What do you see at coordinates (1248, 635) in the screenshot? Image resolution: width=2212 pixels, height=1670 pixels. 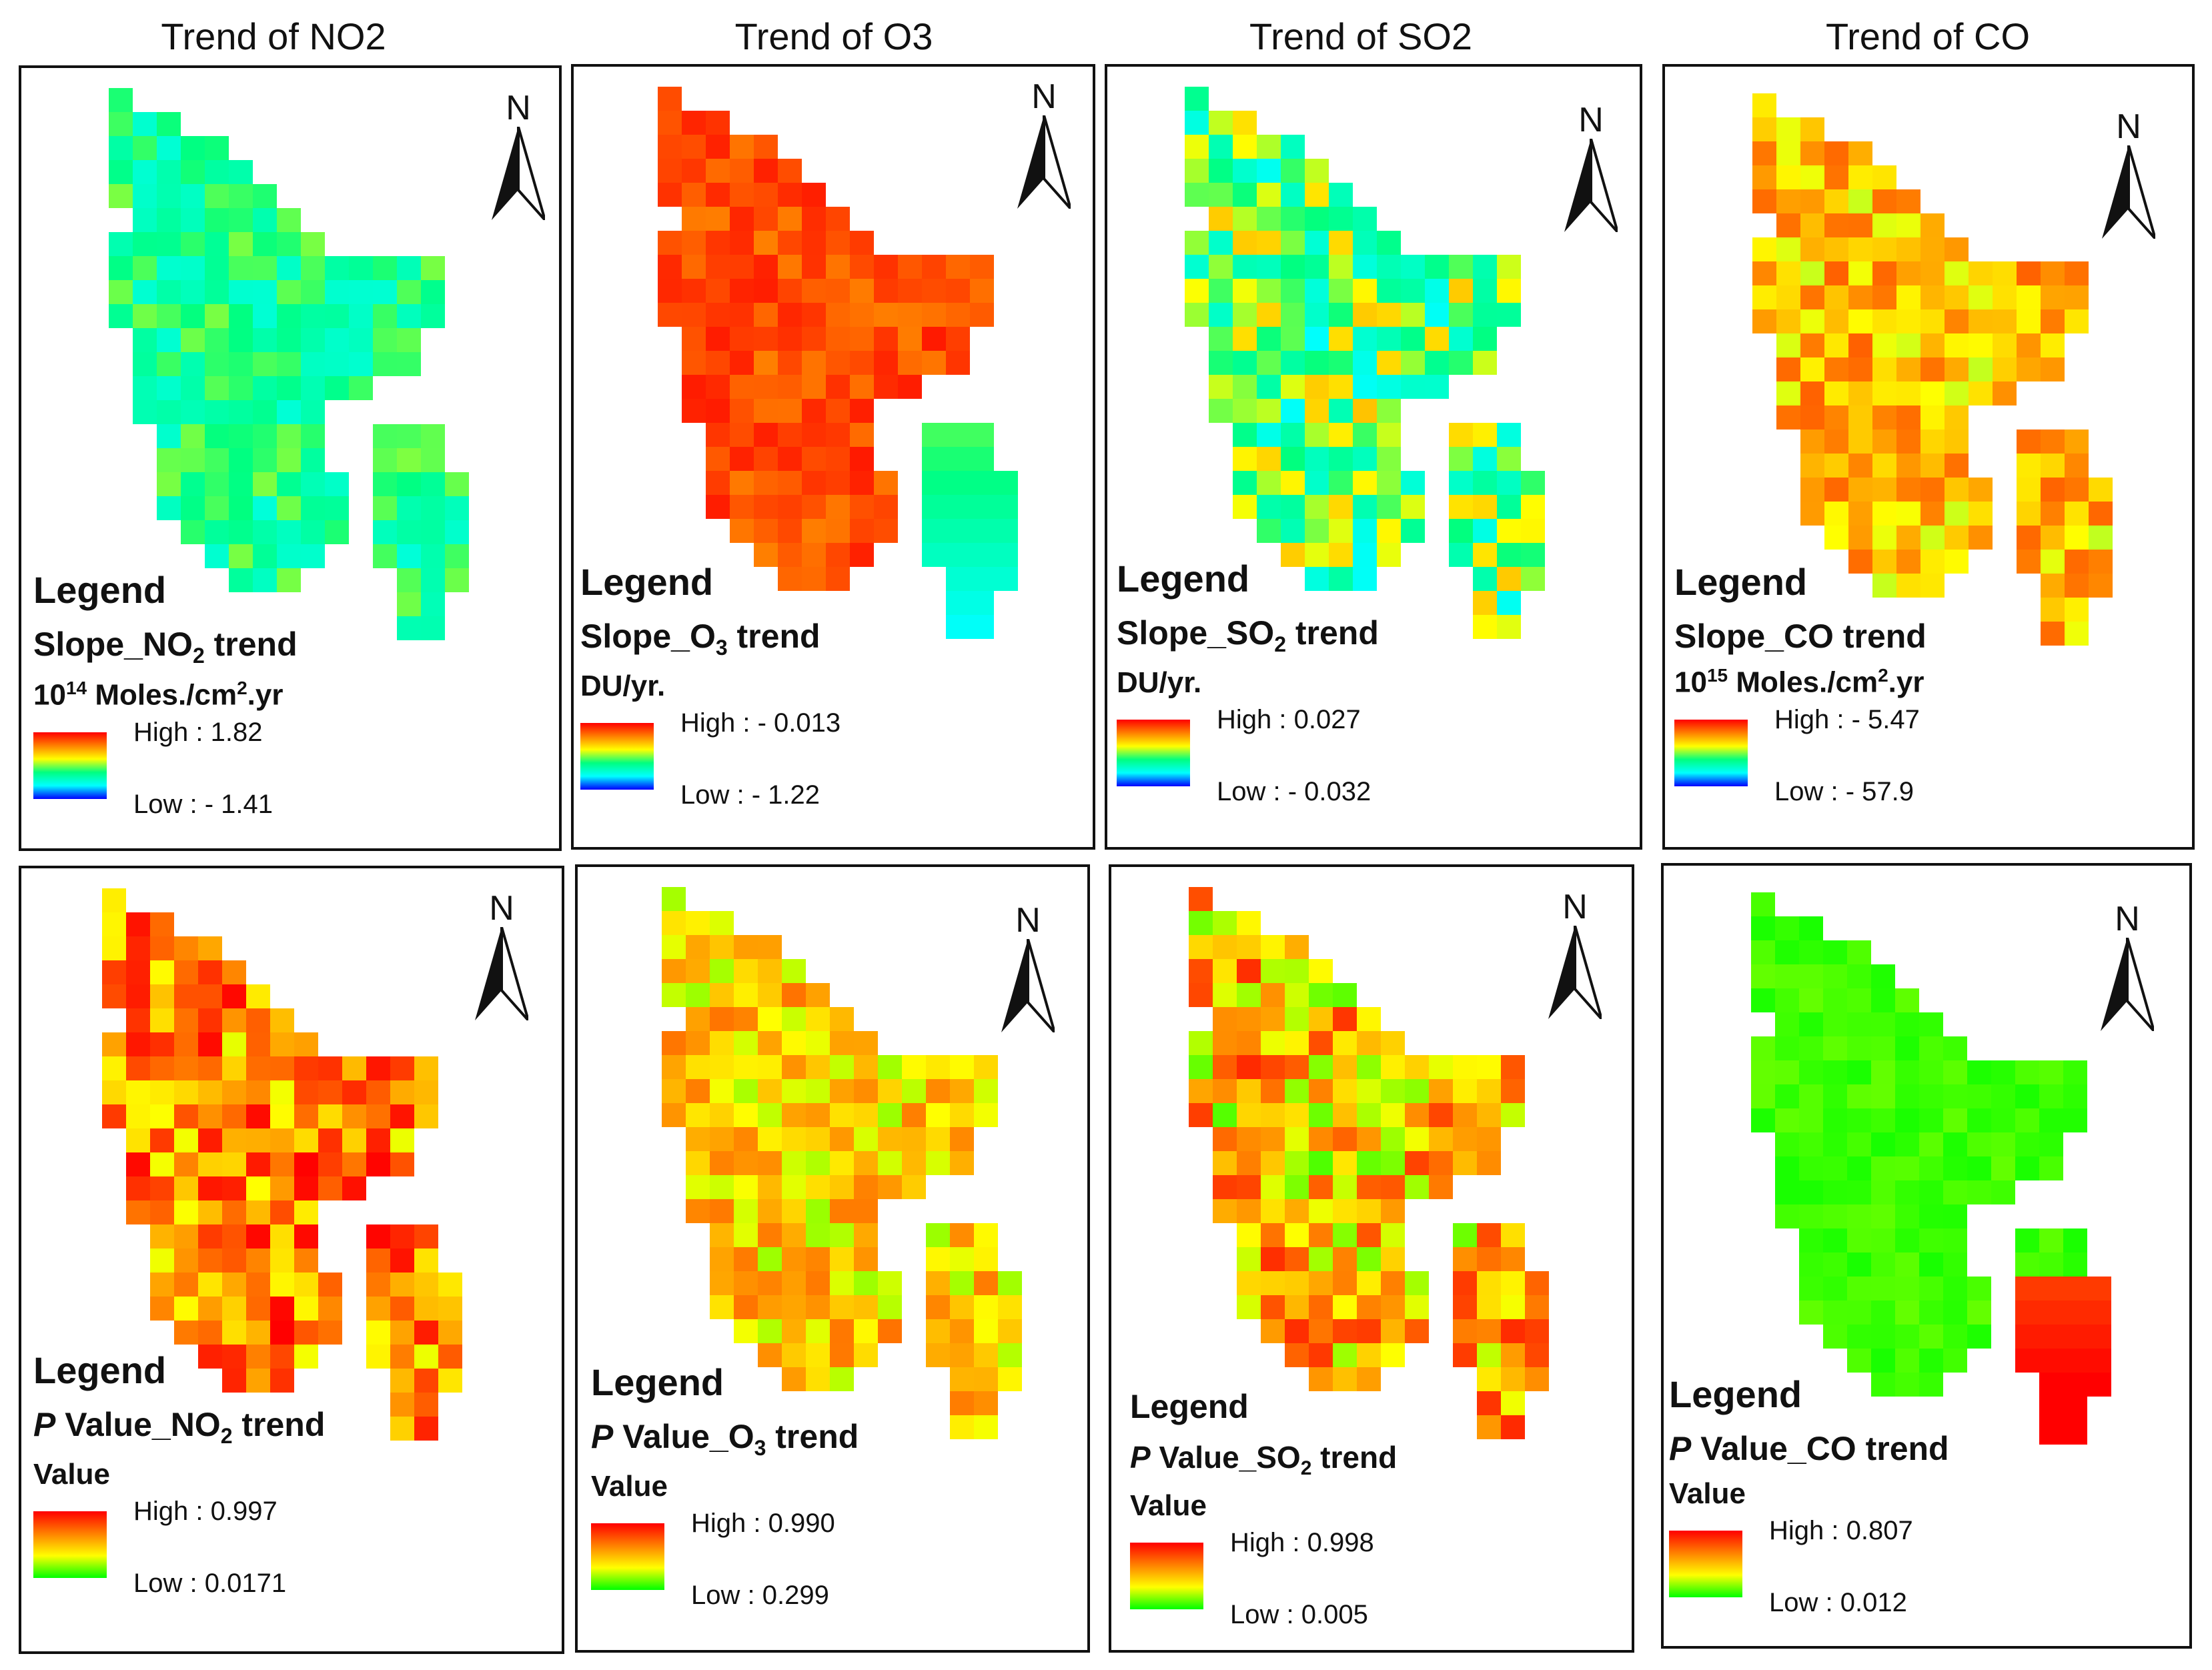 I see `legend-subtitle: Slope_SO2 trend` at bounding box center [1248, 635].